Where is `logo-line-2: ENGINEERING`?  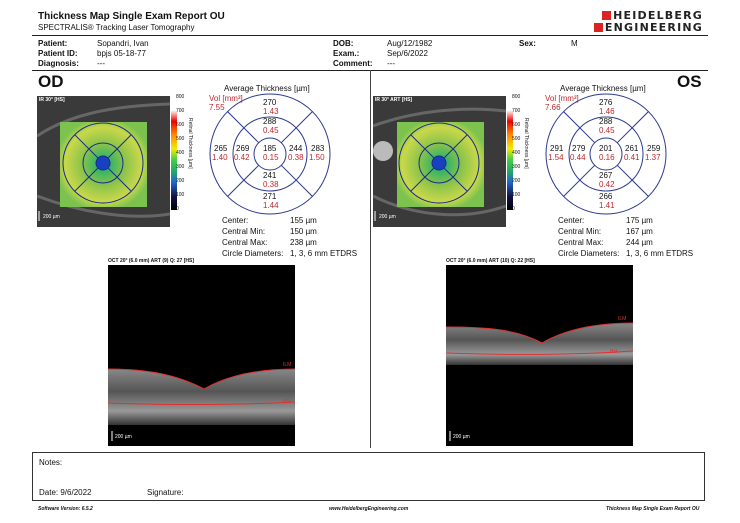
logo-line-2: ENGINEERING is located at coordinates (653, 27).